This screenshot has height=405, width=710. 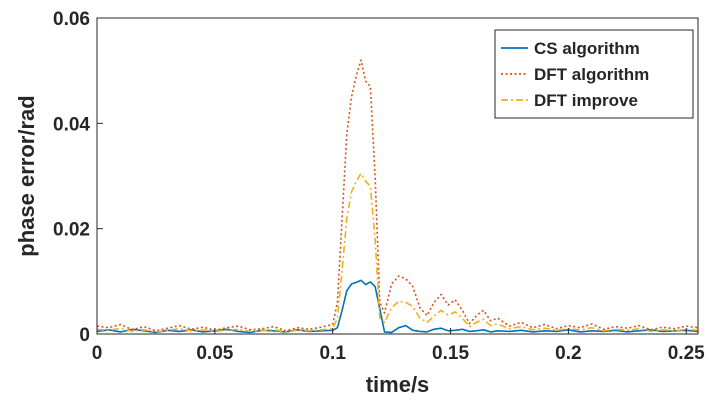 What do you see at coordinates (97, 353) in the screenshot?
I see `x-tick-label: 0` at bounding box center [97, 353].